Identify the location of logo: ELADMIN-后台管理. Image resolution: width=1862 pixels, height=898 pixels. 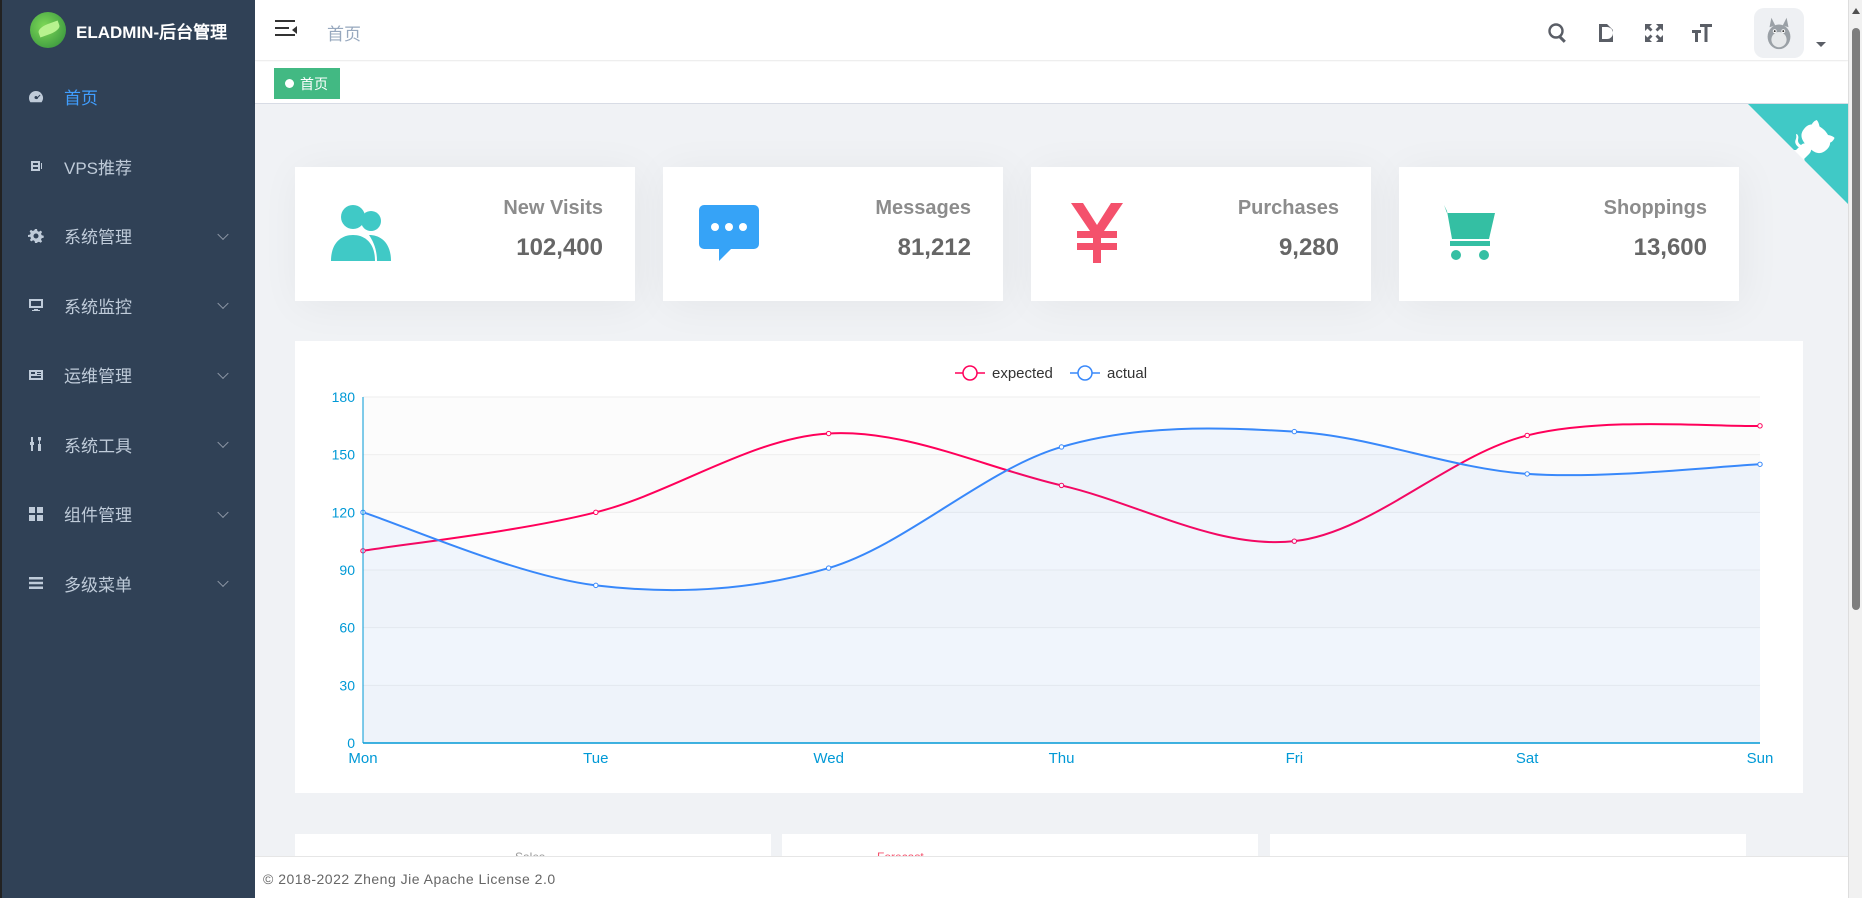
(128, 30).